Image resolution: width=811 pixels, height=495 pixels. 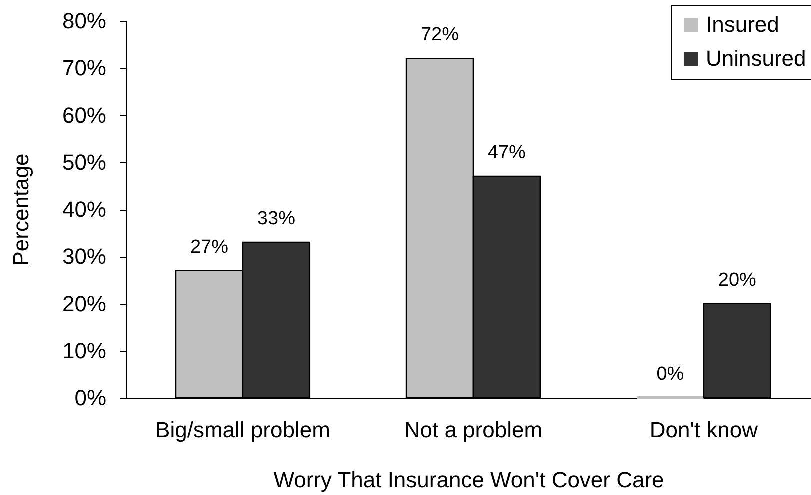 I want to click on data-label: 0%, so click(x=670, y=374).